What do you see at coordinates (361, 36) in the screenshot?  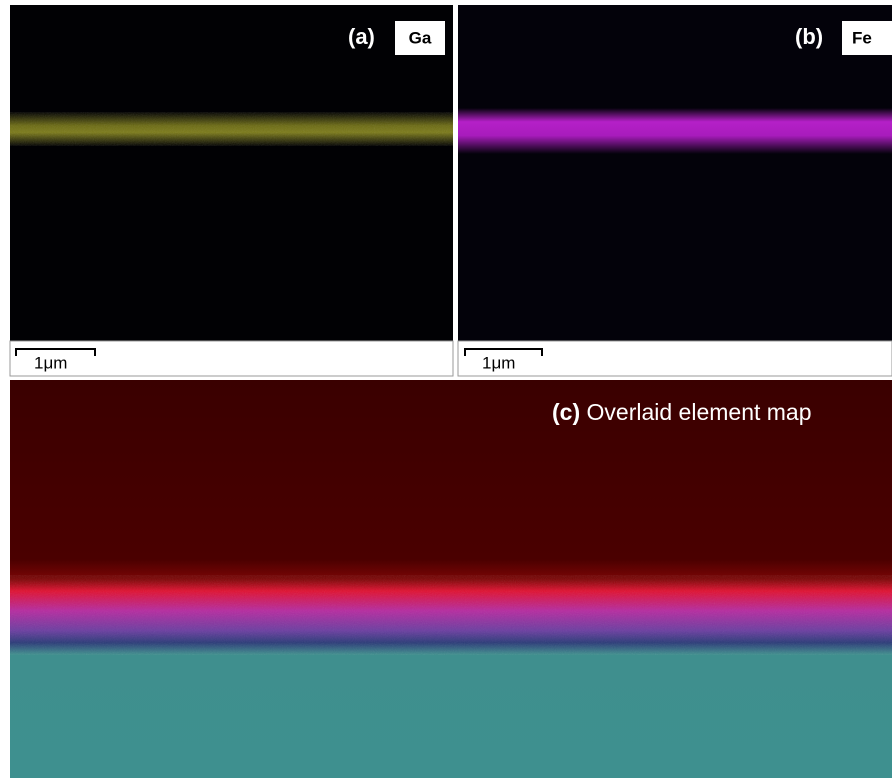 I see `panel-label: (a)` at bounding box center [361, 36].